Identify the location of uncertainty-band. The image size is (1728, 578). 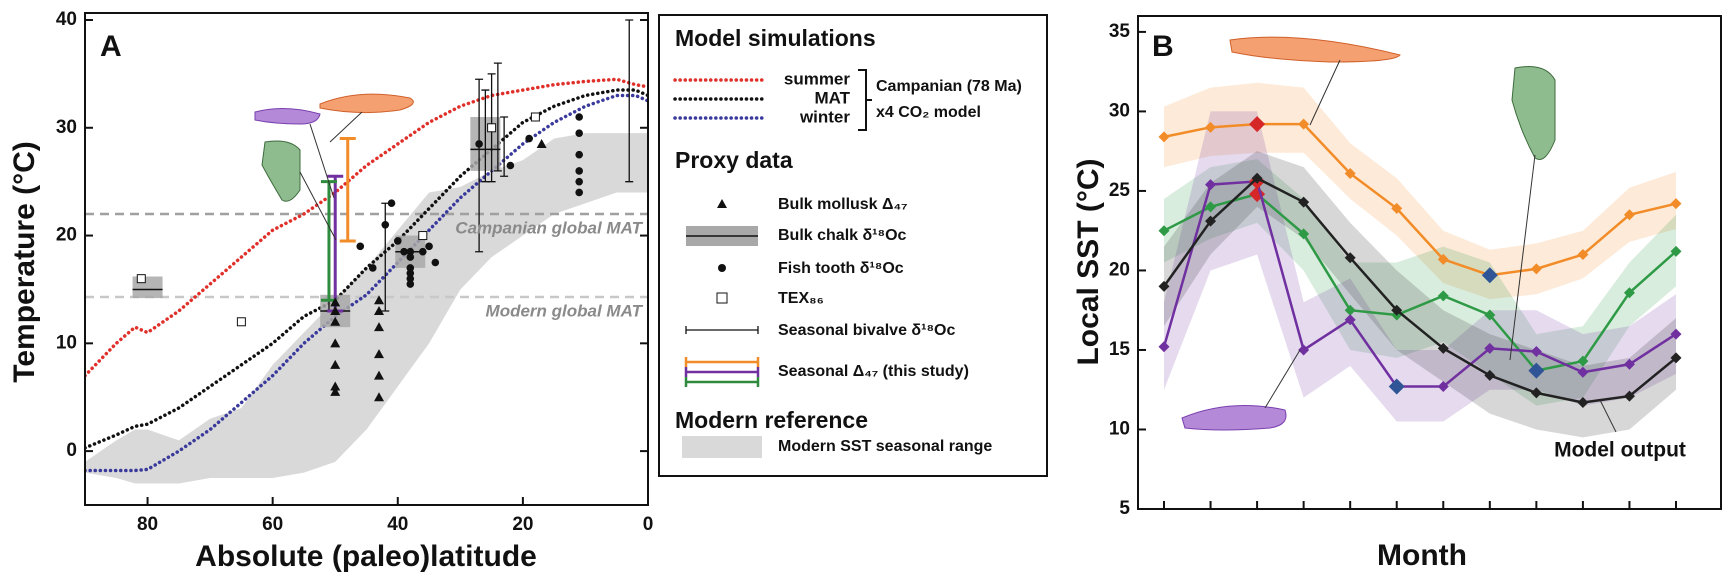
(1420, 282).